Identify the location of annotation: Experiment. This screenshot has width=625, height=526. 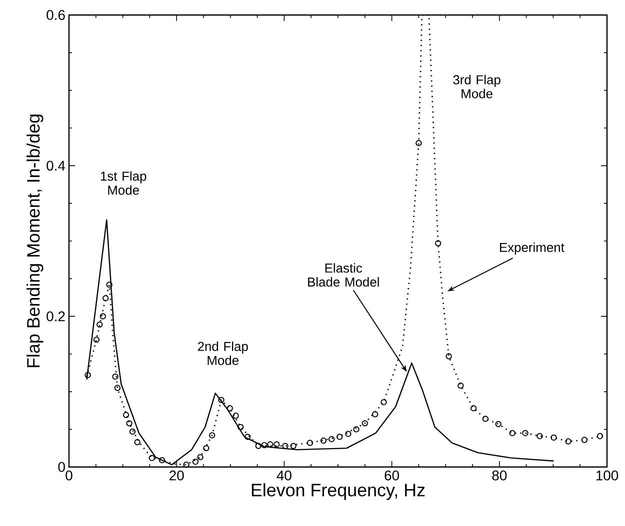
(532, 248).